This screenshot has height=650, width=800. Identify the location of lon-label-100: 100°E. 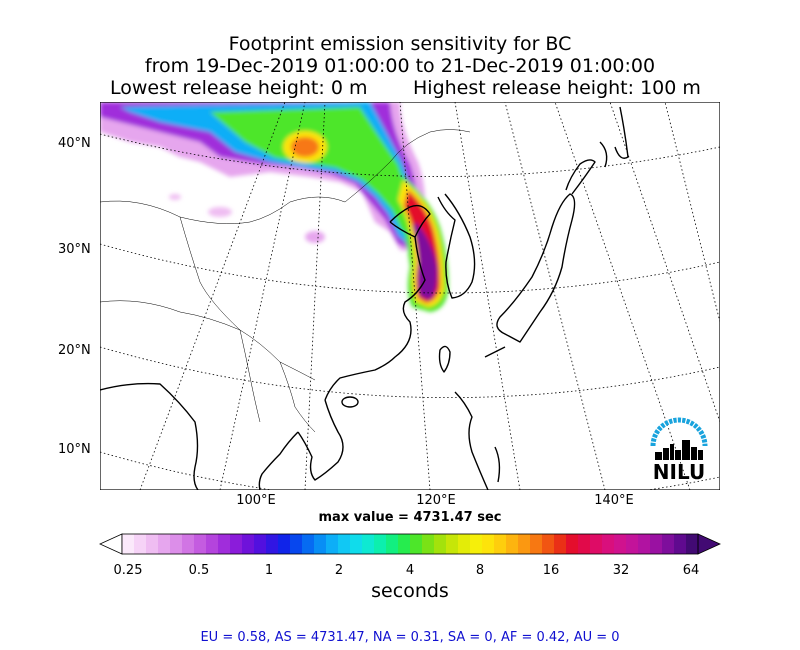
(256, 500).